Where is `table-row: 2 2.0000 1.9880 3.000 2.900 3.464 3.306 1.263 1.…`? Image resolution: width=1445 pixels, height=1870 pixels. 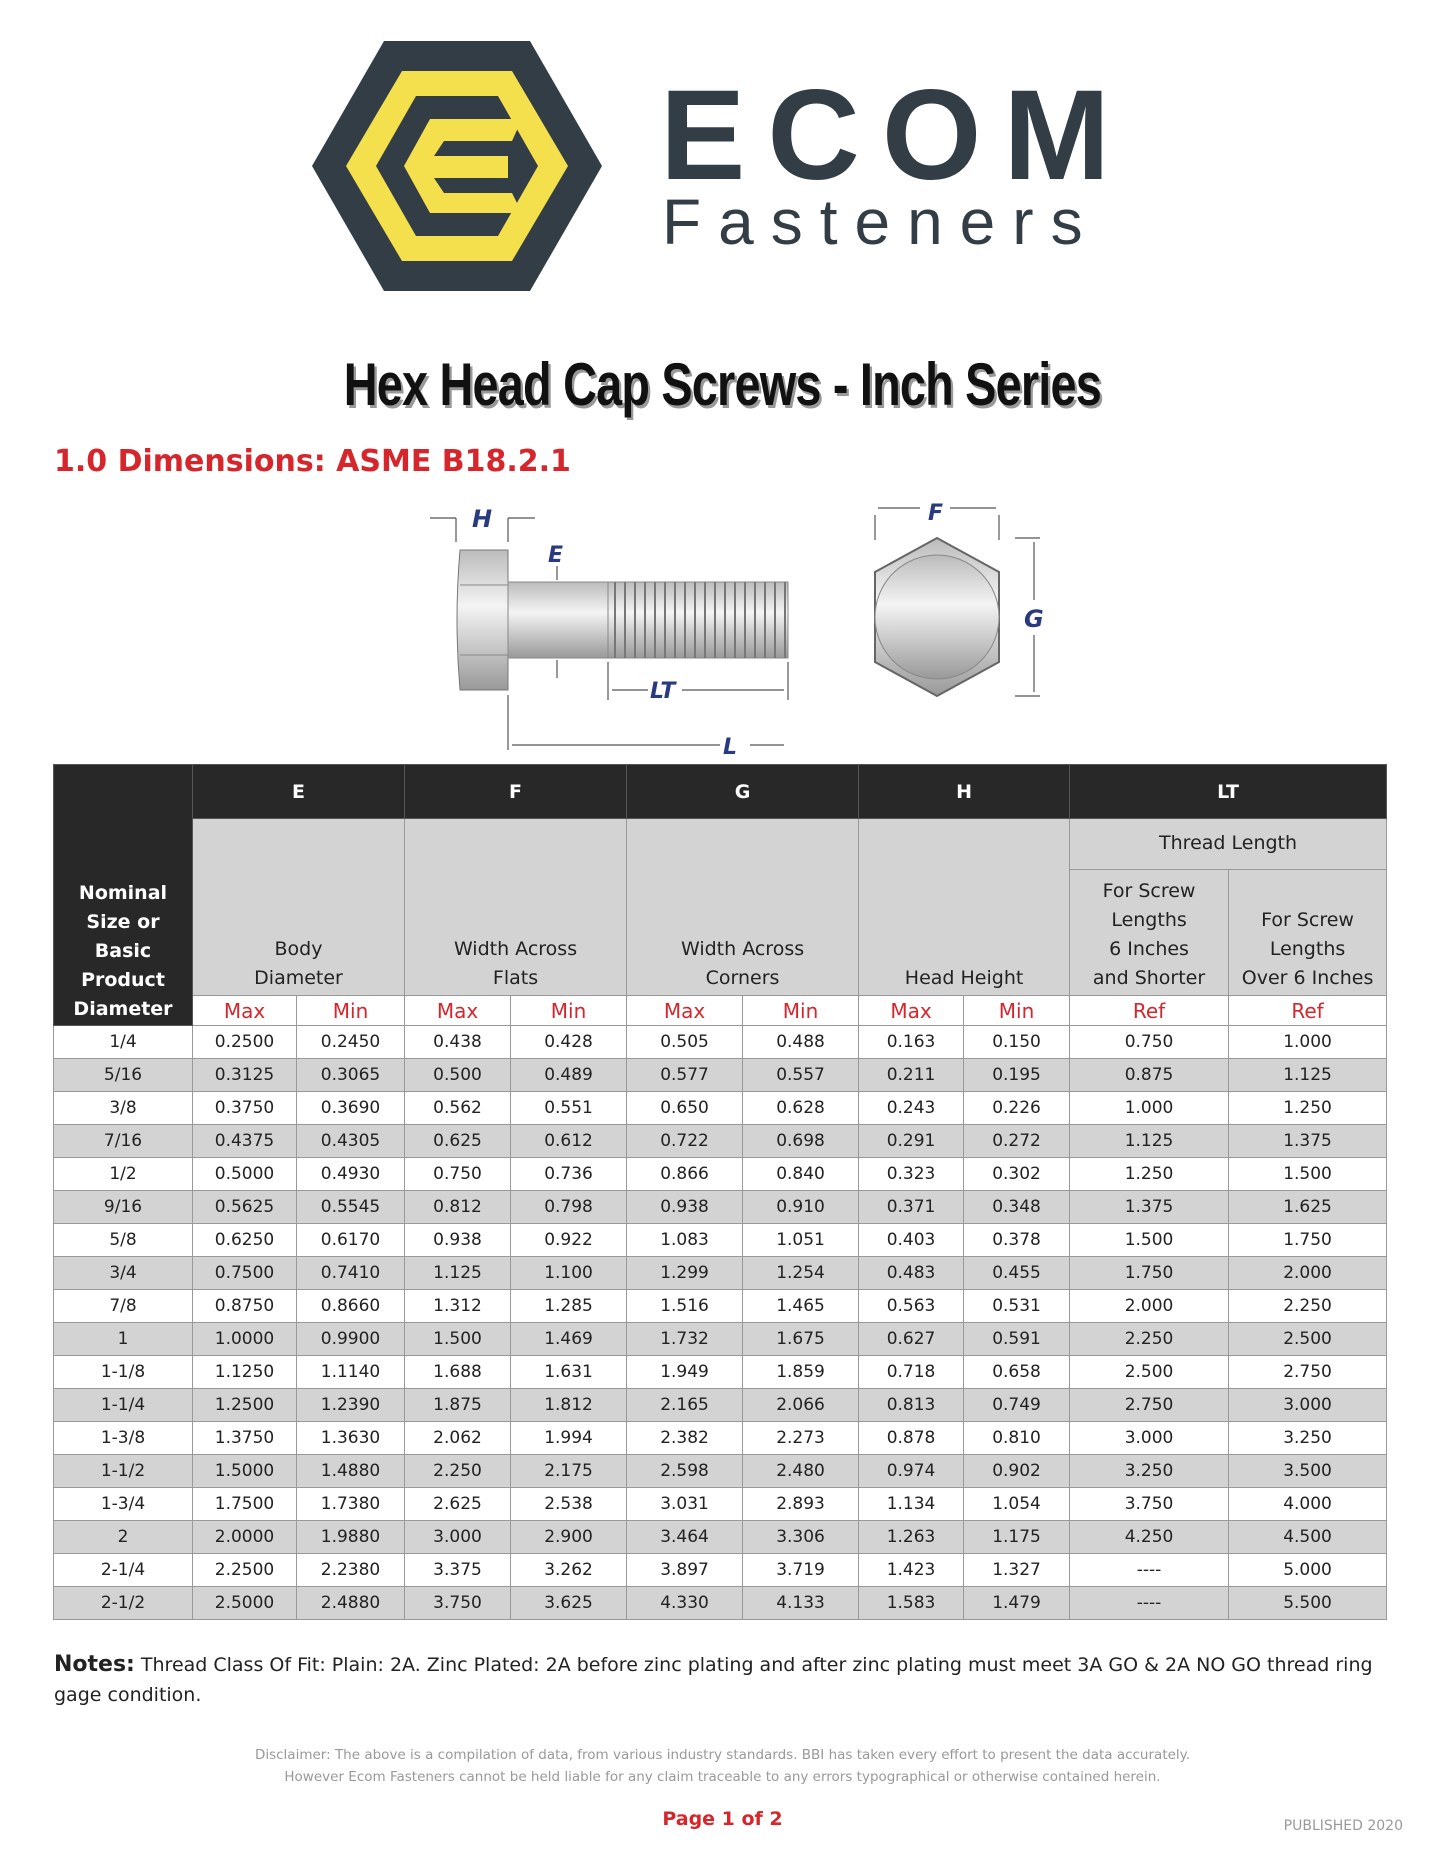 table-row: 2 2.0000 1.9880 3.000 2.900 3.464 3.306 1.263 1.… is located at coordinates (720, 1537).